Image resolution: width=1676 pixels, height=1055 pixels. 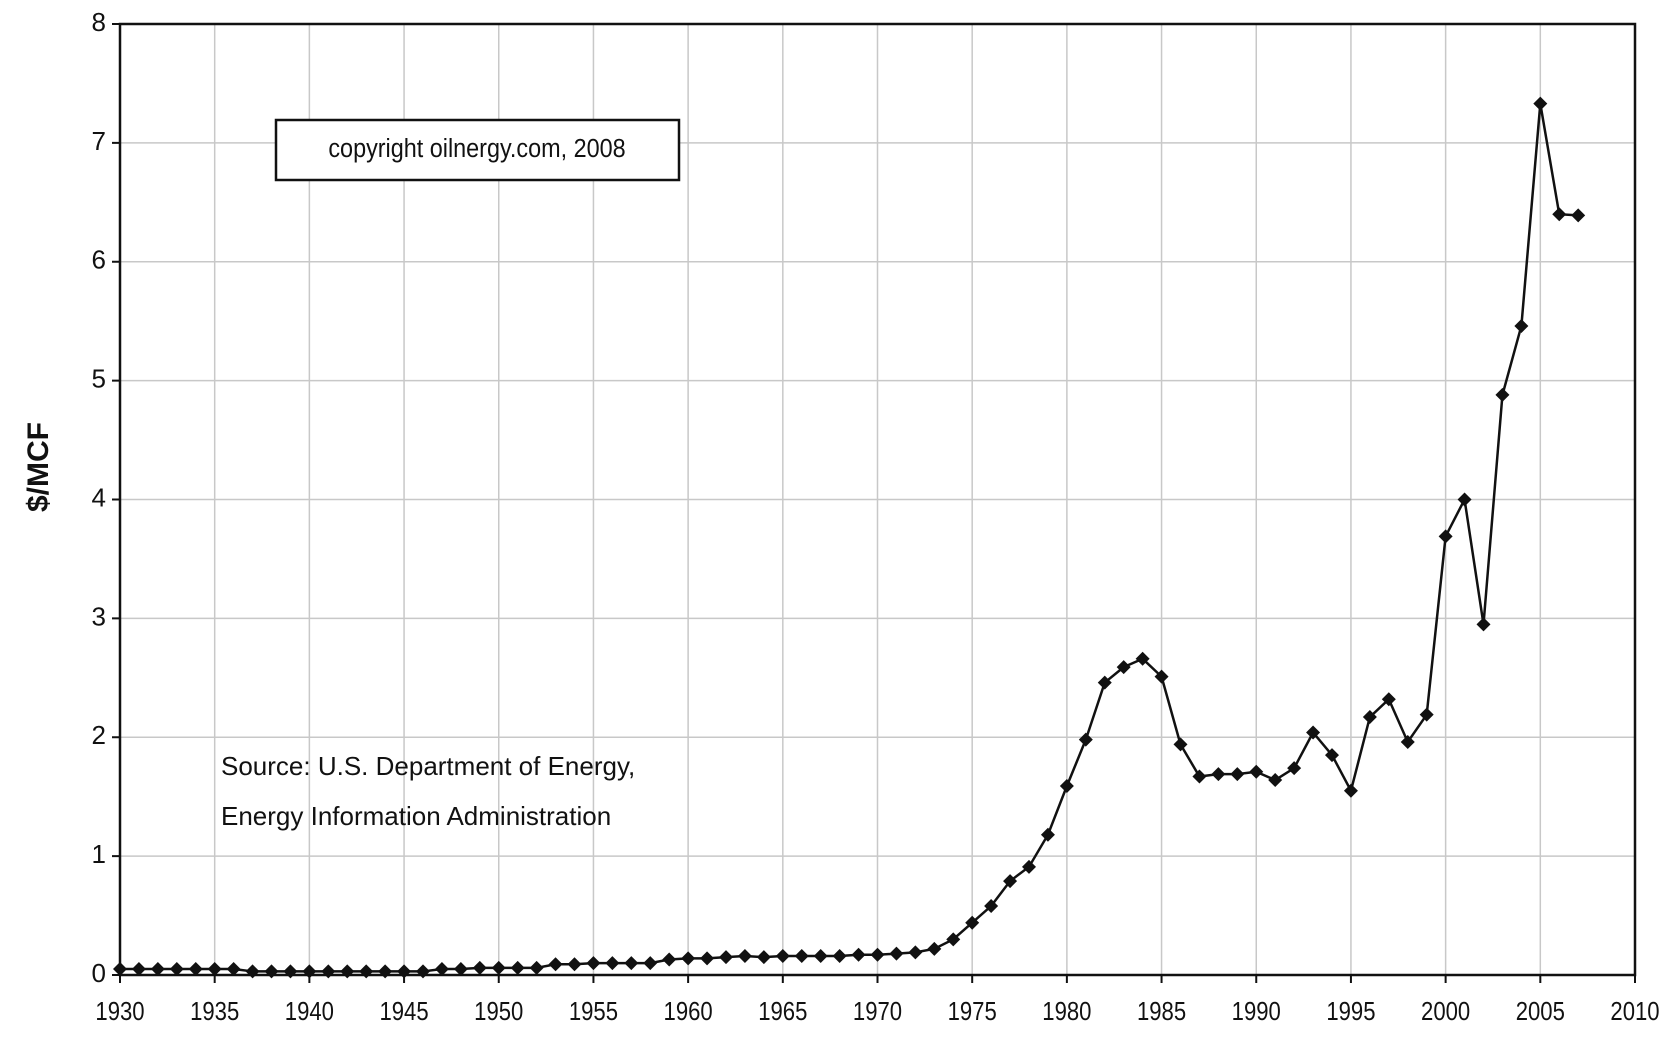 I want to click on annotation-box, so click(x=477, y=150).